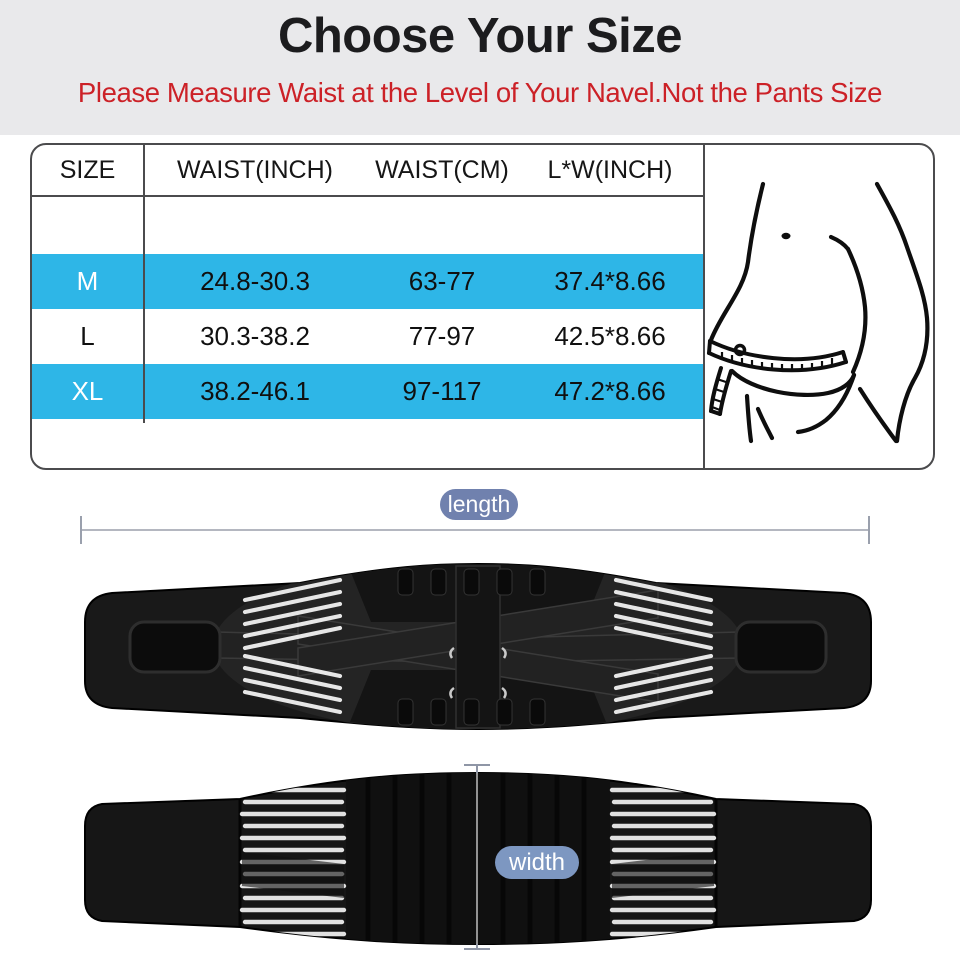 The width and height of the screenshot is (960, 960). Describe the element at coordinates (610, 336) in the screenshot. I see `cell-lw-inch: 42.5*8.66` at that location.